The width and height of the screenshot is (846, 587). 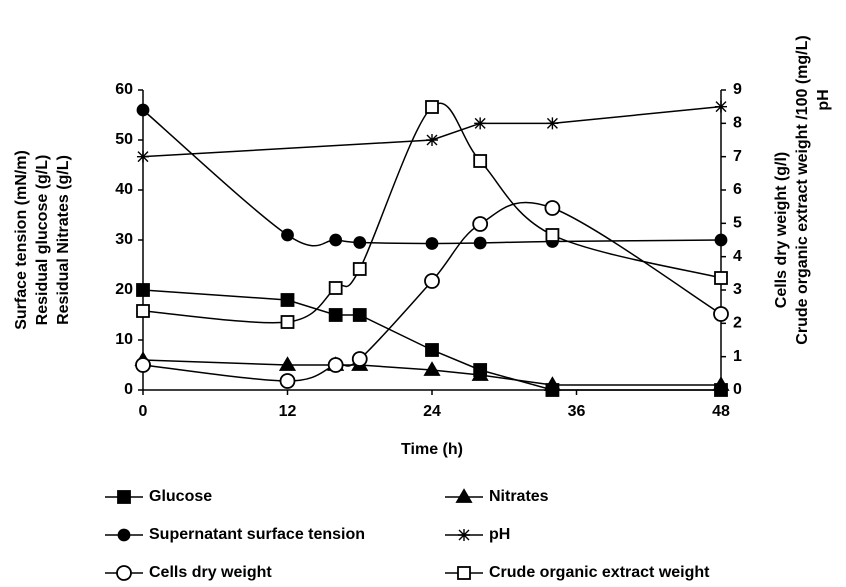 I want to click on y2-tick-label: 5, so click(x=737, y=223).